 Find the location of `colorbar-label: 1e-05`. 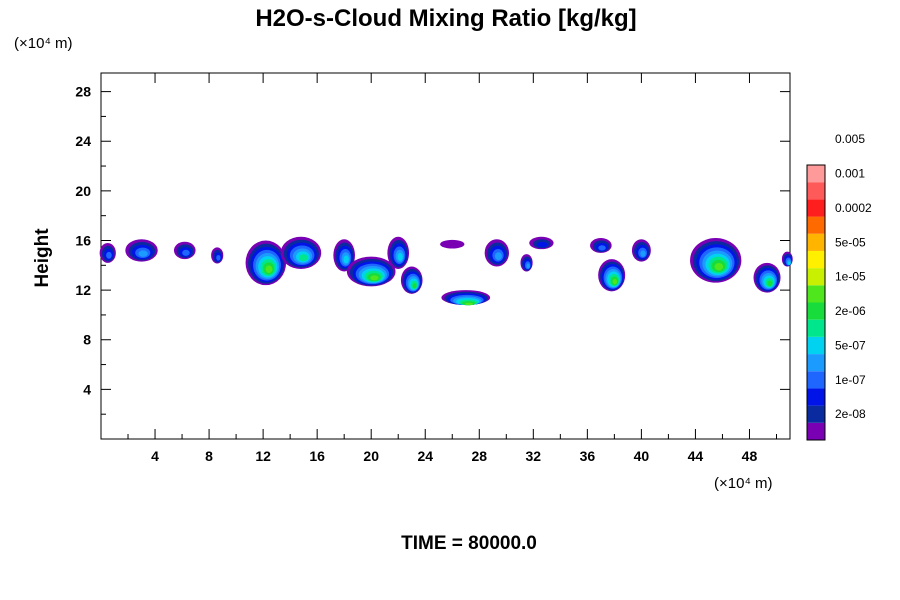

colorbar-label: 1e-05 is located at coordinates (850, 277).